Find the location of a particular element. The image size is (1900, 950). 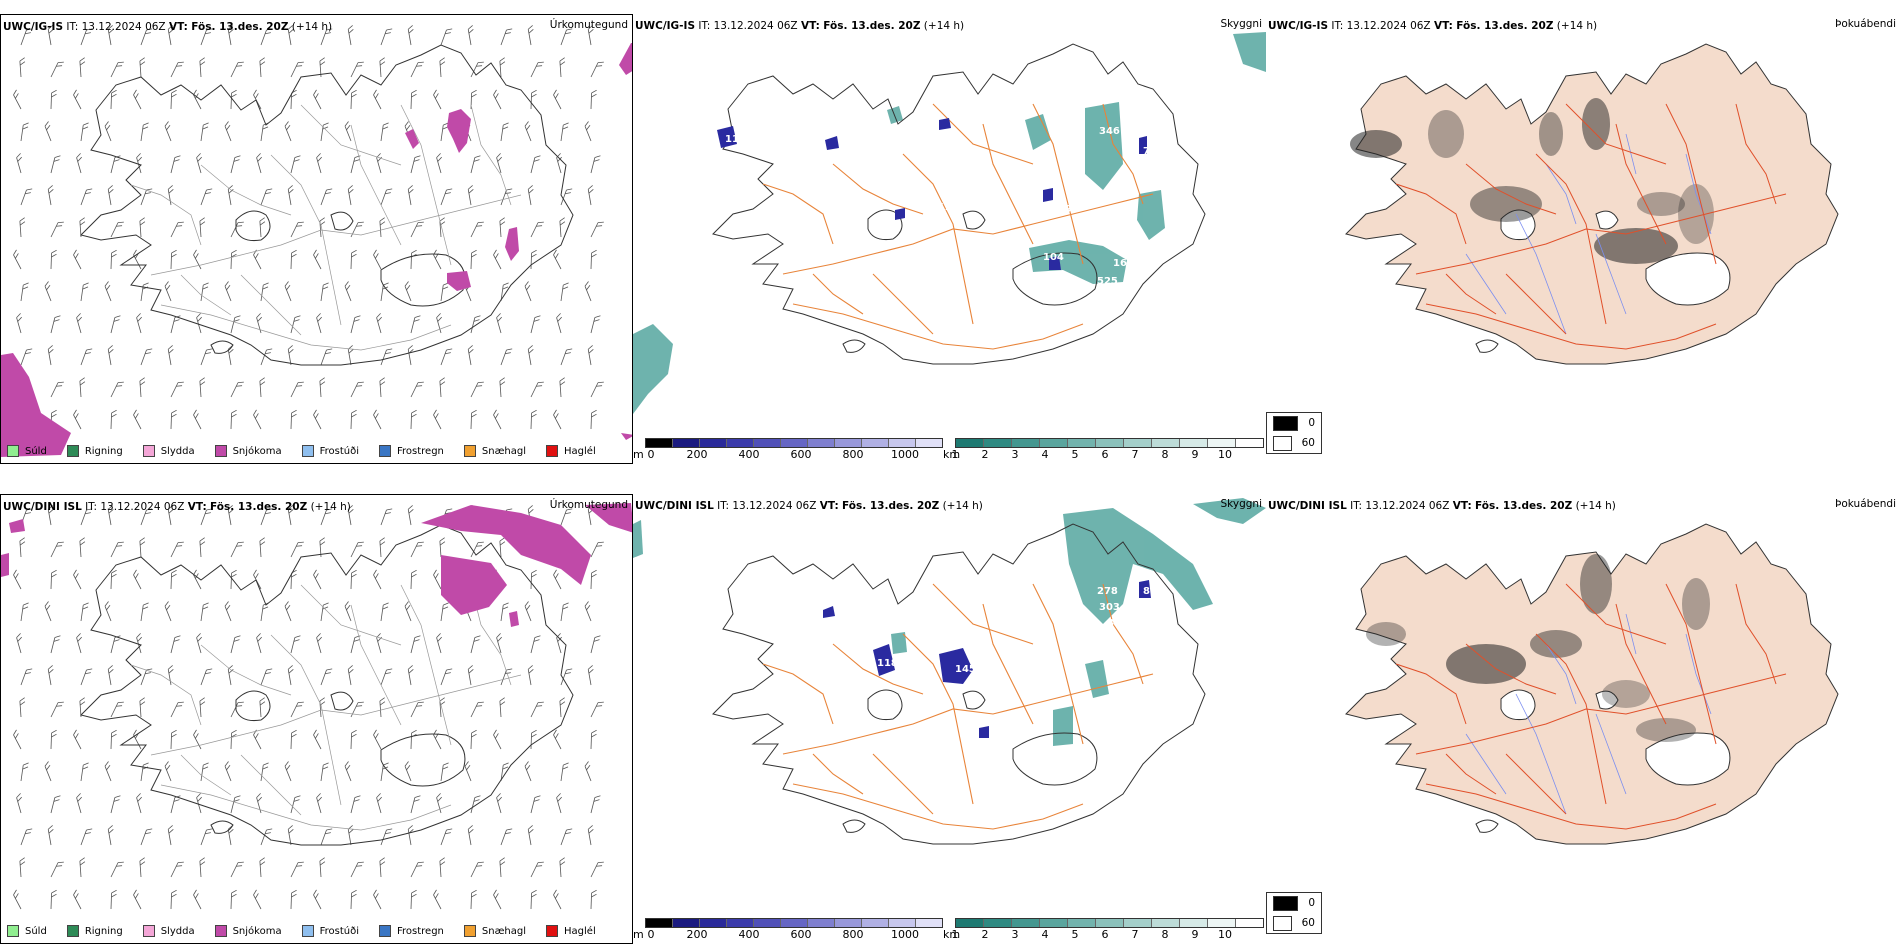

legend-item: Slydda is located at coordinates (168, 931).